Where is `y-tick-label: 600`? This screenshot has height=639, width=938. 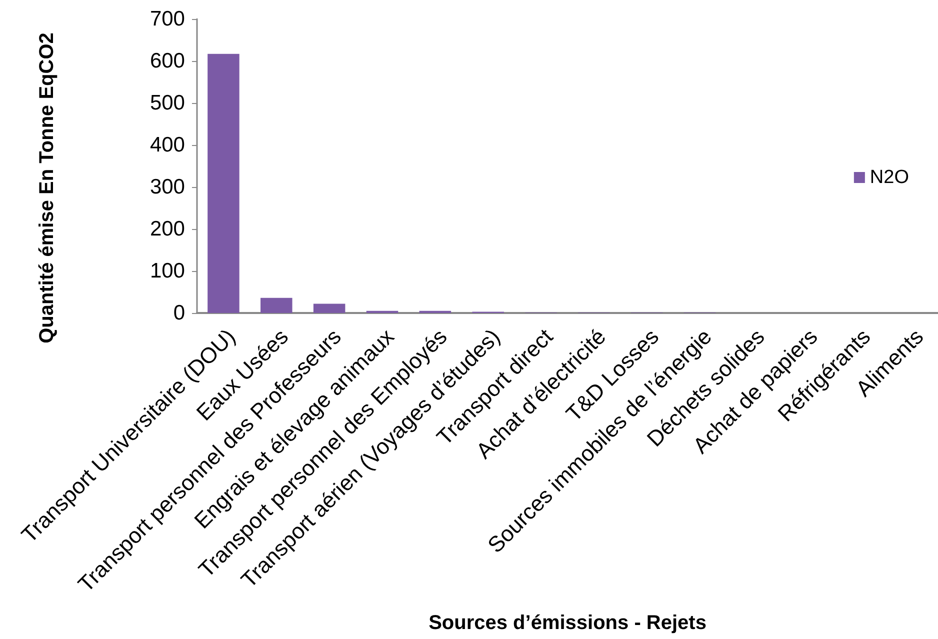
y-tick-label: 600 is located at coordinates (167, 61).